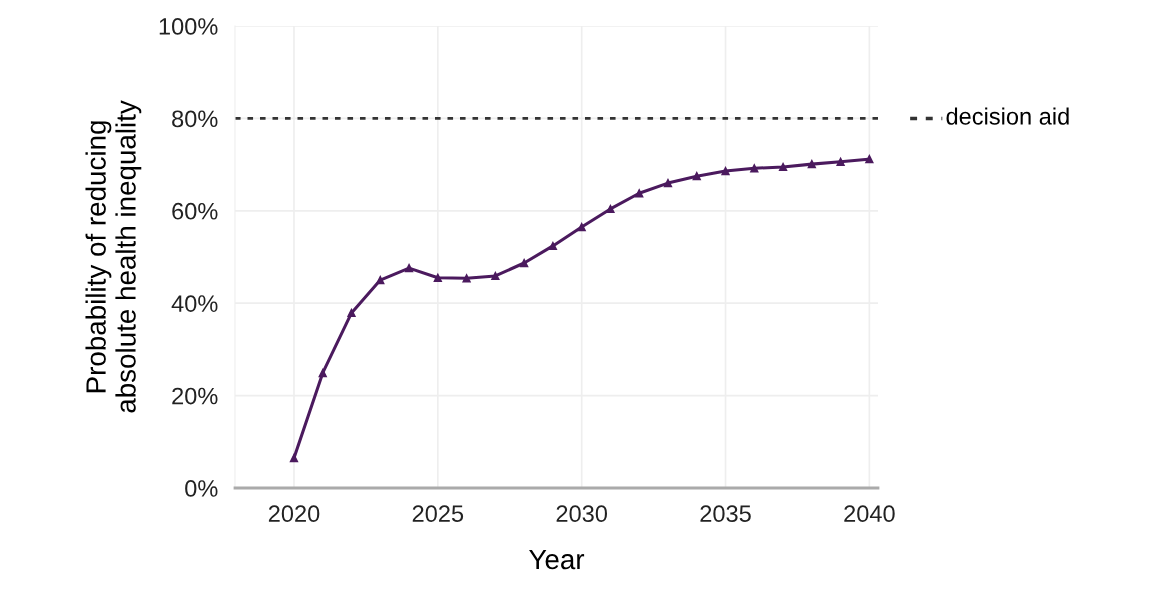 Image resolution: width=1157 pixels, height=605 pixels. Describe the element at coordinates (195, 396) in the screenshot. I see `y-tick-label: 20%` at that location.